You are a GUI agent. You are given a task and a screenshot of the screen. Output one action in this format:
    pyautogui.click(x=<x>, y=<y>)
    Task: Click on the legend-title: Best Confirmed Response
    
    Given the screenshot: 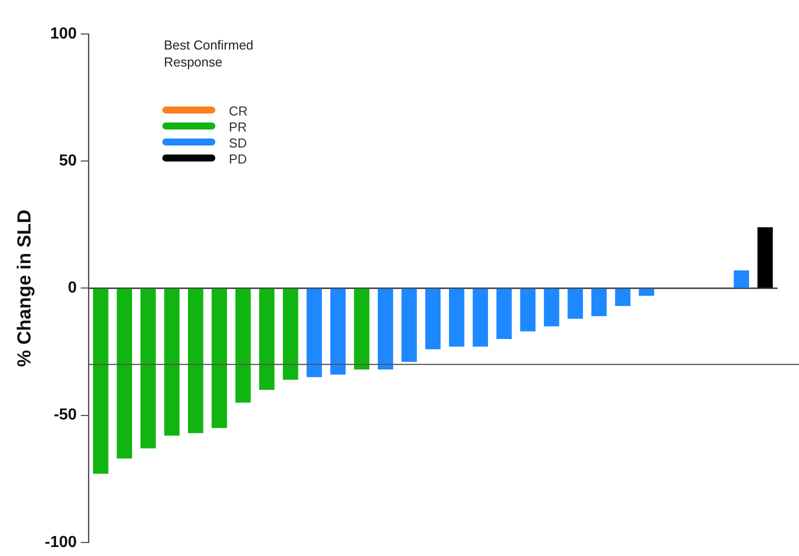 What is the action you would take?
    pyautogui.click(x=209, y=54)
    